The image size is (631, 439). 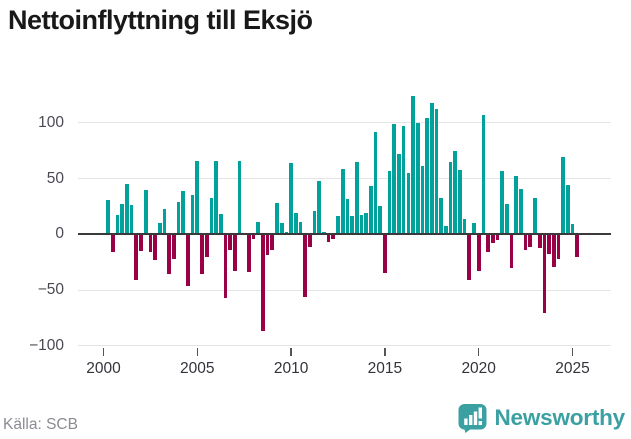 What do you see at coordinates (160, 20) in the screenshot?
I see `chart-title: Nettoinflyttning till Eksjö` at bounding box center [160, 20].